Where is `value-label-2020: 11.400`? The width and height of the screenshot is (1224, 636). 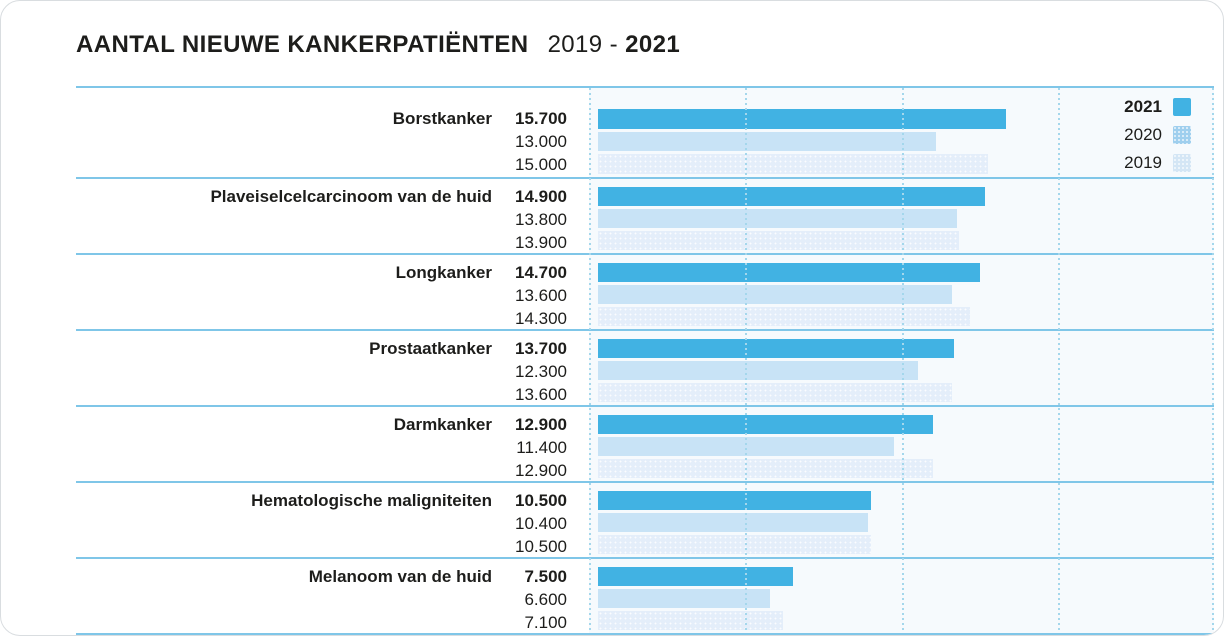 value-label-2020: 11.400 is located at coordinates (541, 447).